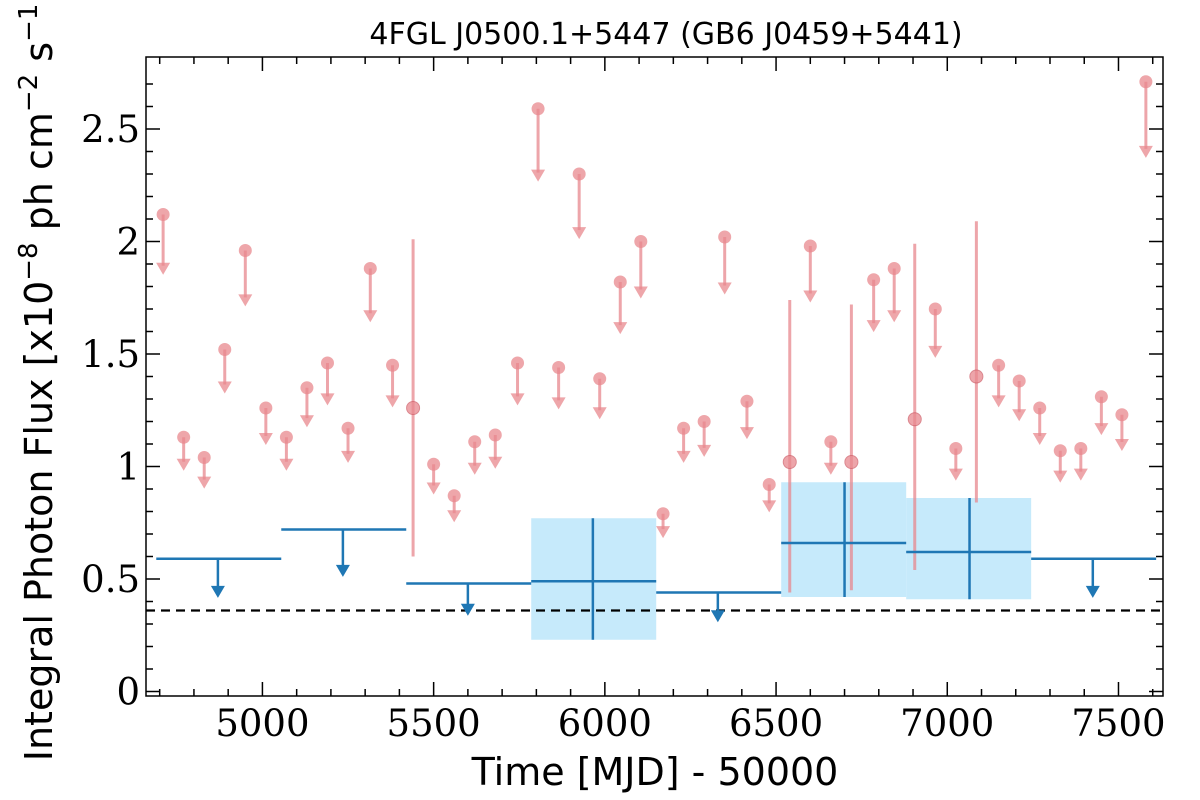  What do you see at coordinates (128, 692) in the screenshot?
I see `y-tick-label: 0` at bounding box center [128, 692].